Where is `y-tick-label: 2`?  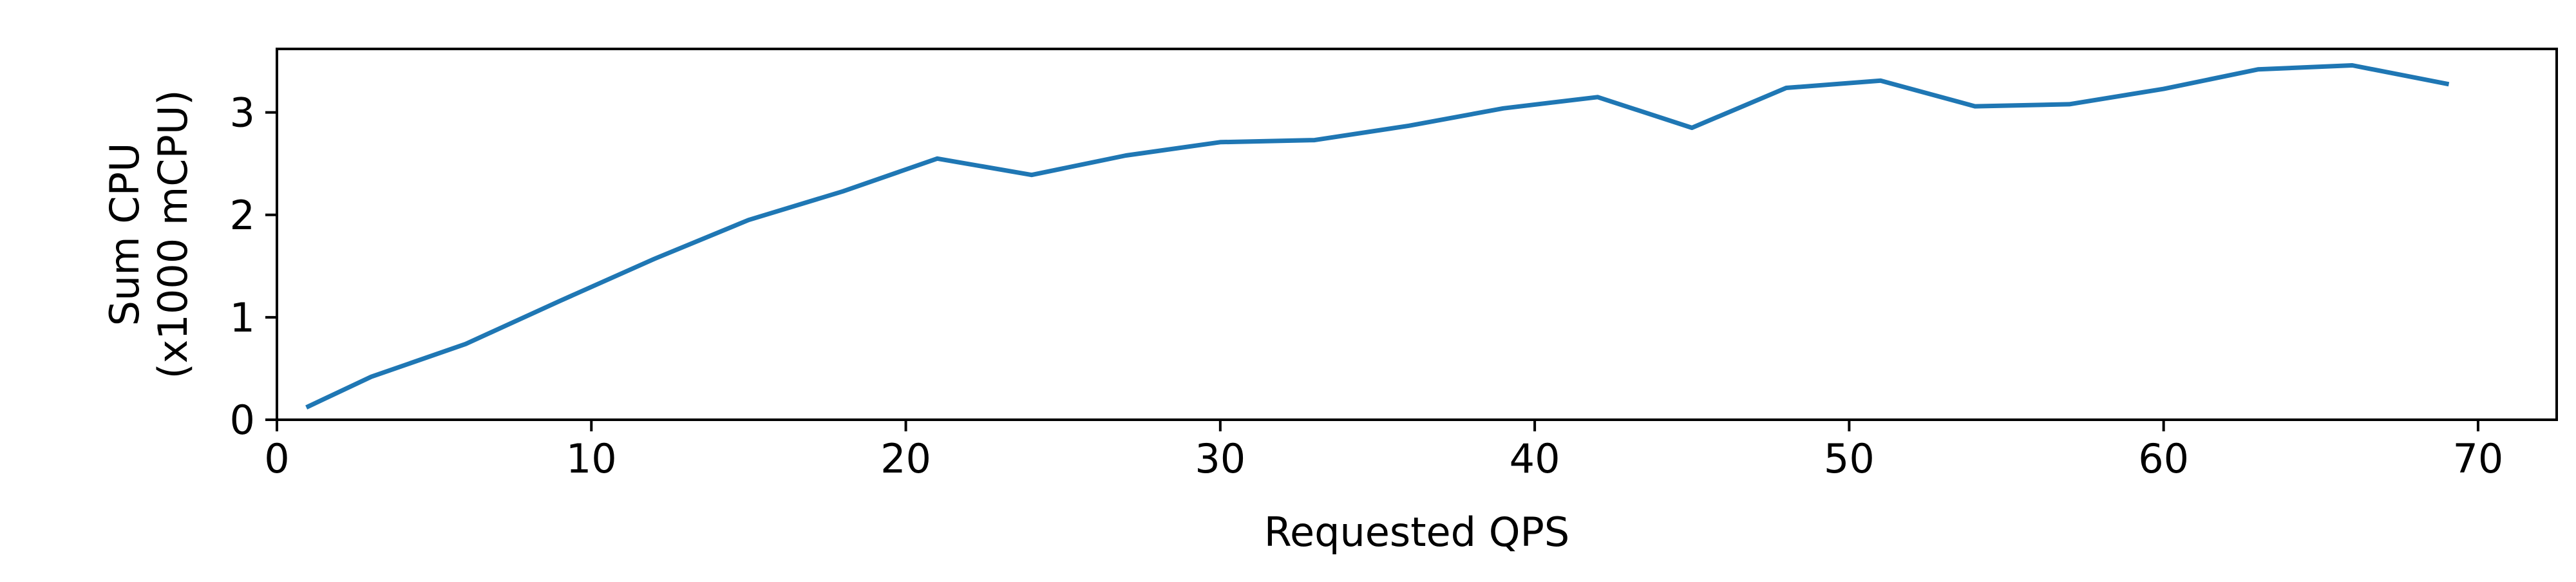
y-tick-label: 2 is located at coordinates (242, 215).